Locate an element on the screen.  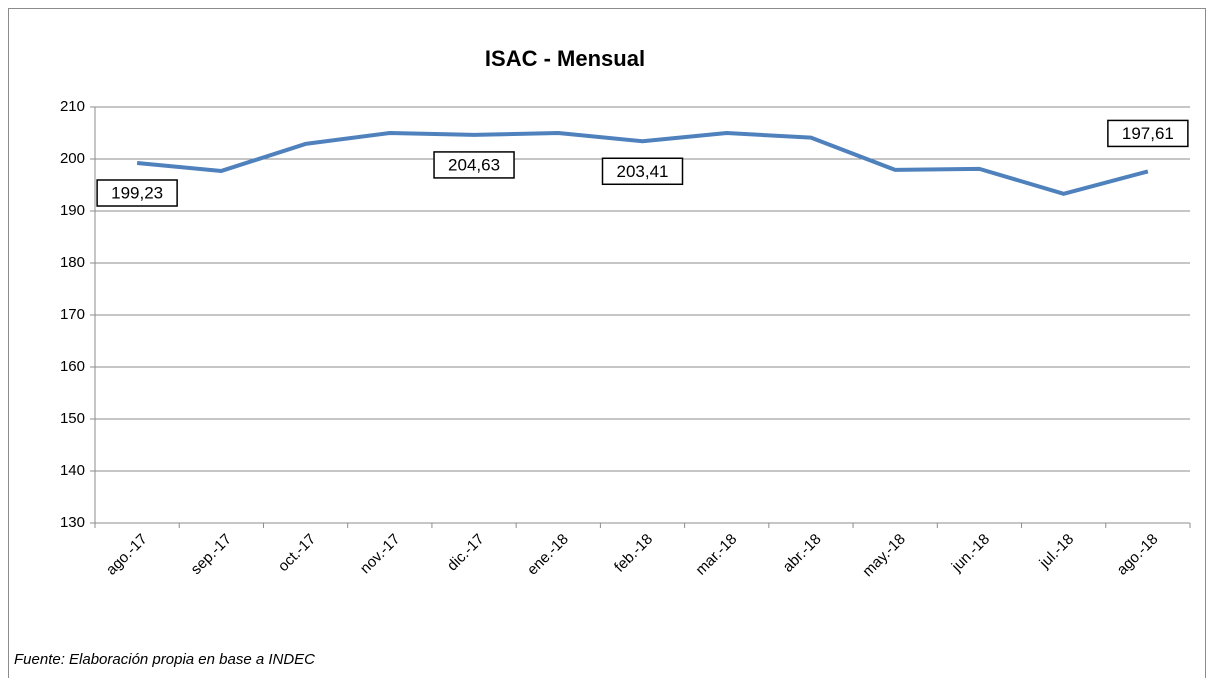
data-label: 199,23 is located at coordinates (137, 192).